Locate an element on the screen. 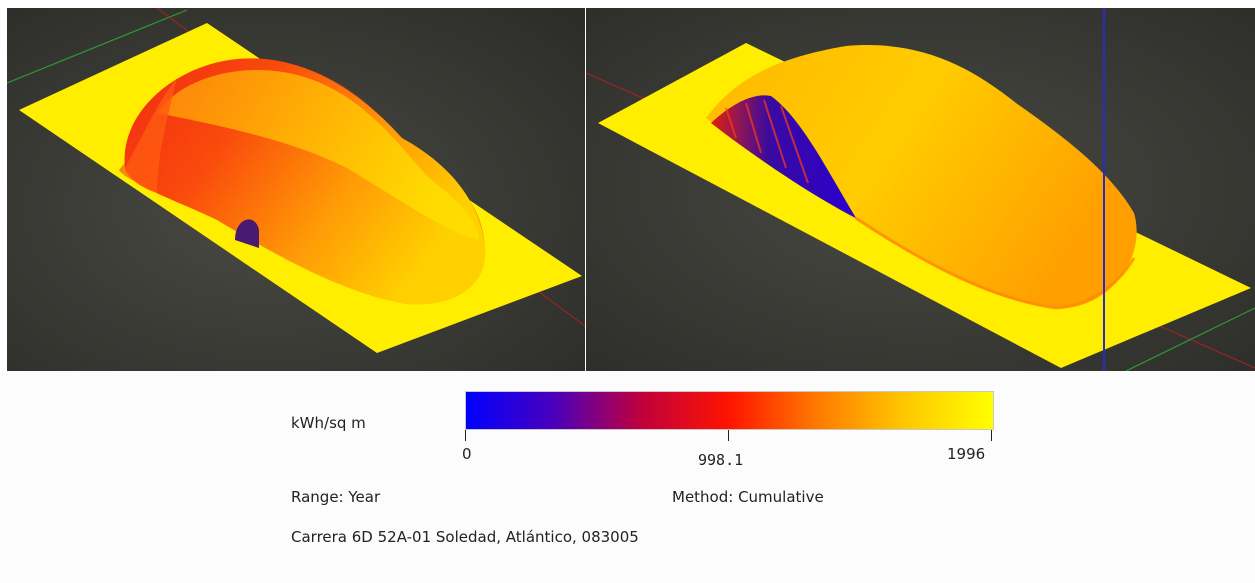  building-roof is located at coordinates (318, 155).